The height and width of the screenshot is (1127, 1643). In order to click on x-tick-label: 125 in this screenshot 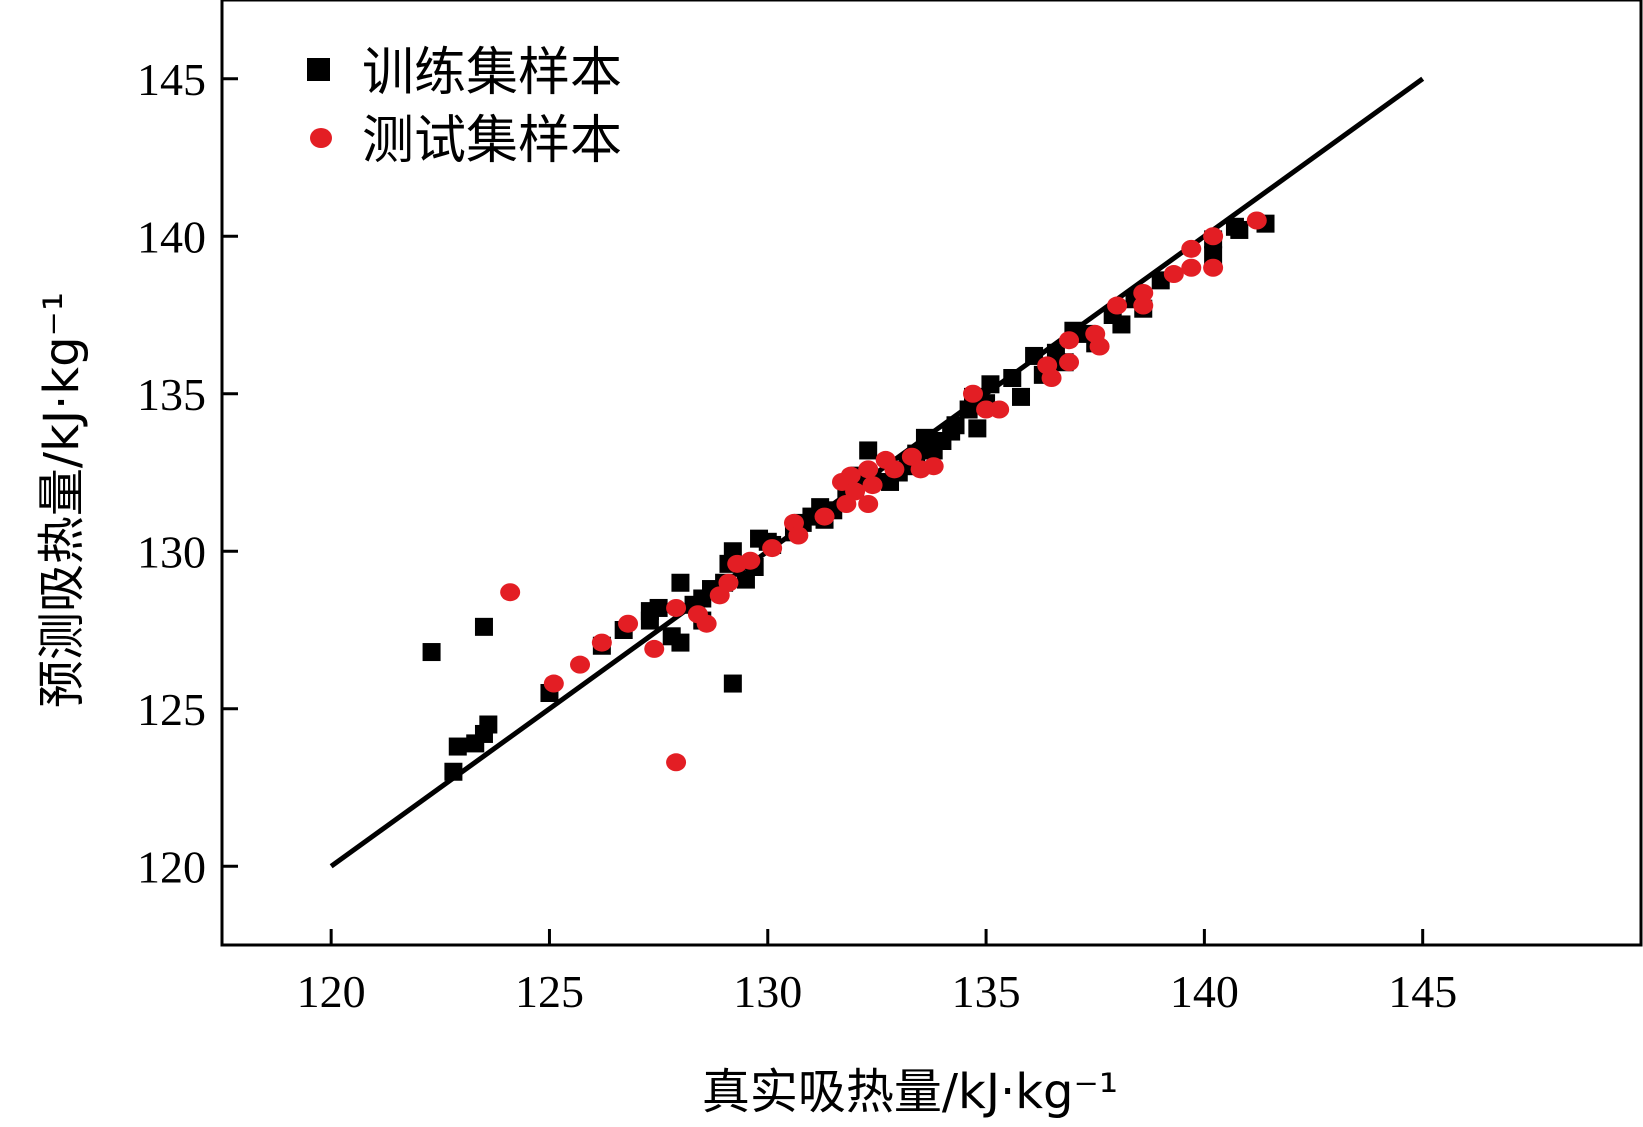, I will do `click(549, 991)`.